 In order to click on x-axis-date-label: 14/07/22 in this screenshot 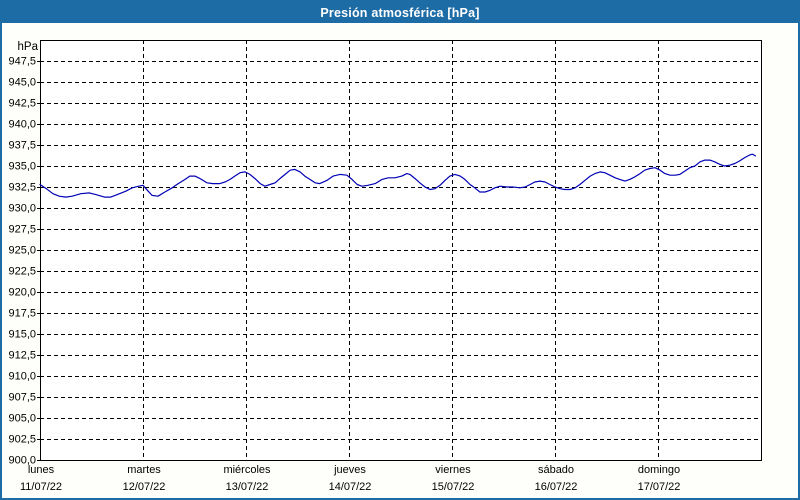, I will do `click(350, 487)`.